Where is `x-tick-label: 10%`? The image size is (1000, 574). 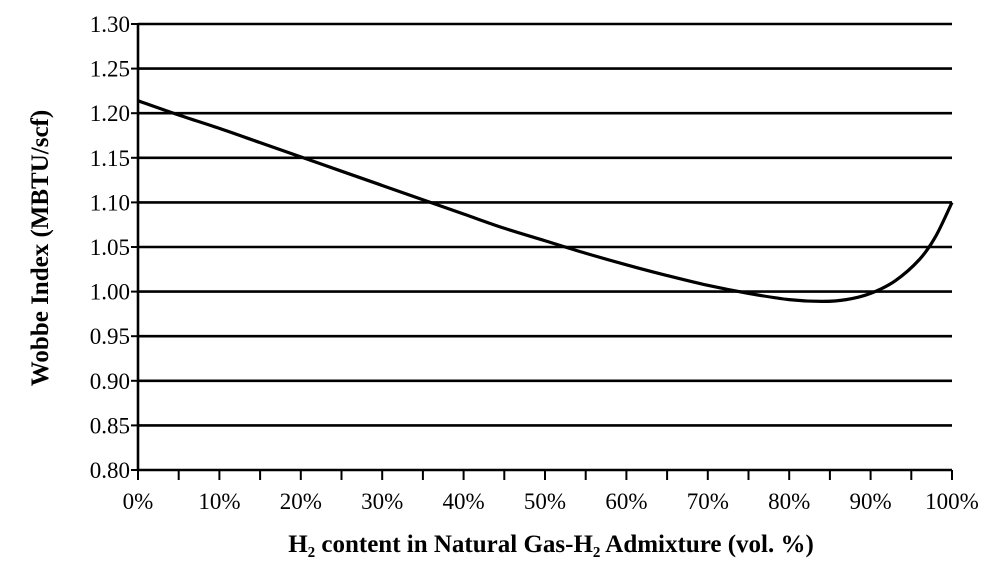
x-tick-label: 10% is located at coordinates (219, 501).